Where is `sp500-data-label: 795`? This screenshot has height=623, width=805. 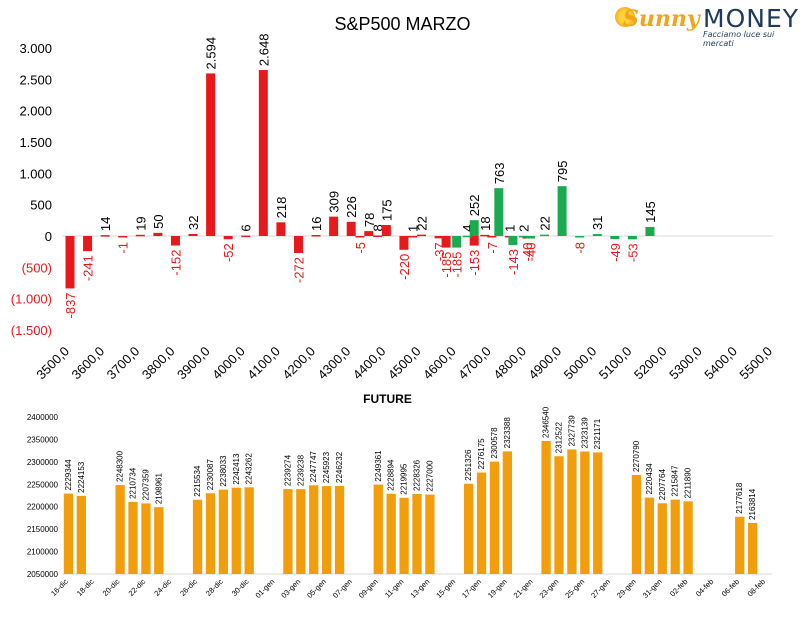
sp500-data-label: 795 is located at coordinates (562, 171).